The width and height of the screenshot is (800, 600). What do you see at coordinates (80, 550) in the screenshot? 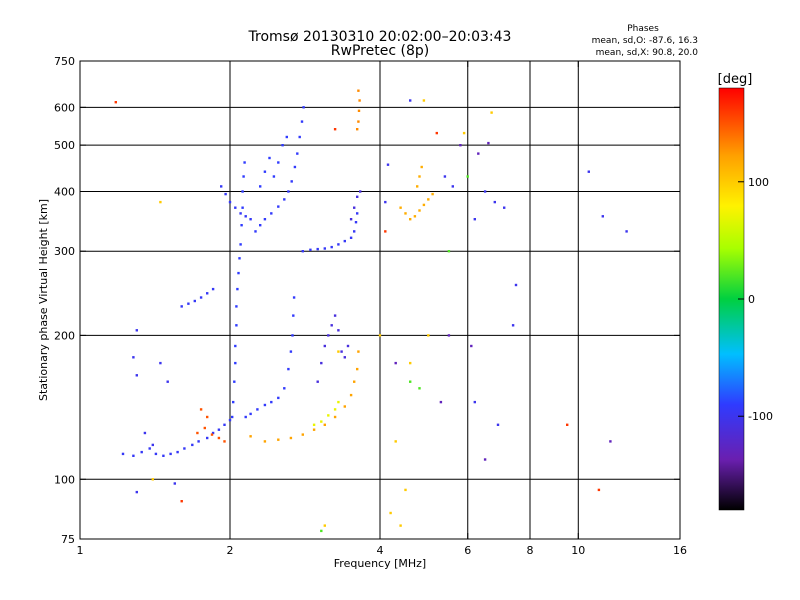
I see `x-tick-label: 1` at bounding box center [80, 550].